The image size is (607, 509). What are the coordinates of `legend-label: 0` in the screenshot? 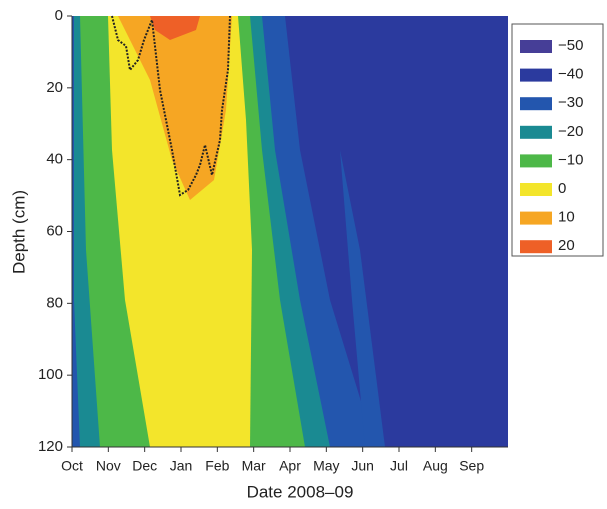 It's located at (562, 188).